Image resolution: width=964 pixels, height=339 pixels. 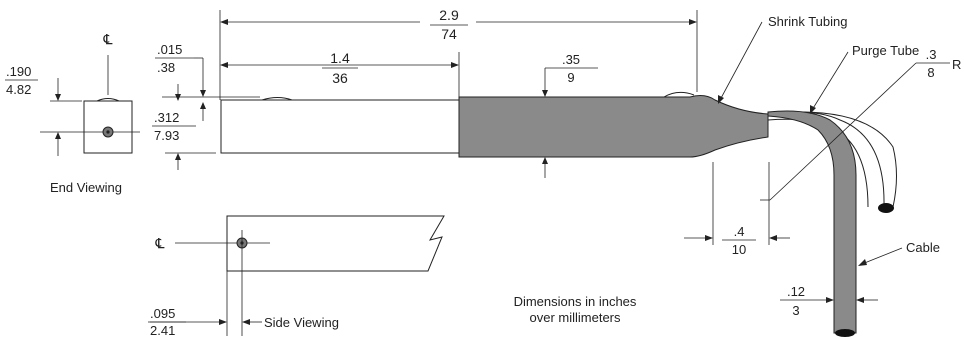 What do you see at coordinates (721, 99) in the screenshot?
I see `shrink-tubing-arrow` at bounding box center [721, 99].